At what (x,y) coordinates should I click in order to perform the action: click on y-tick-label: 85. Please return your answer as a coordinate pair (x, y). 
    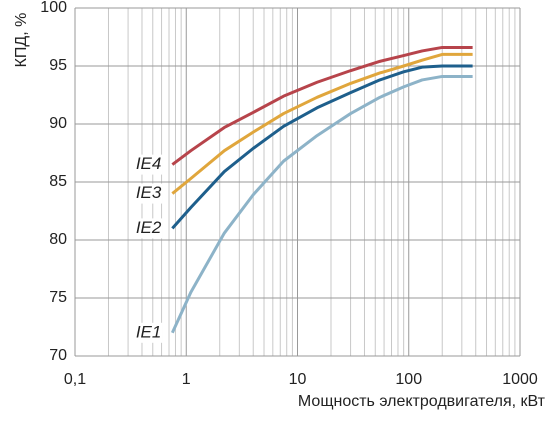
    Looking at the image, I should click on (58, 181).